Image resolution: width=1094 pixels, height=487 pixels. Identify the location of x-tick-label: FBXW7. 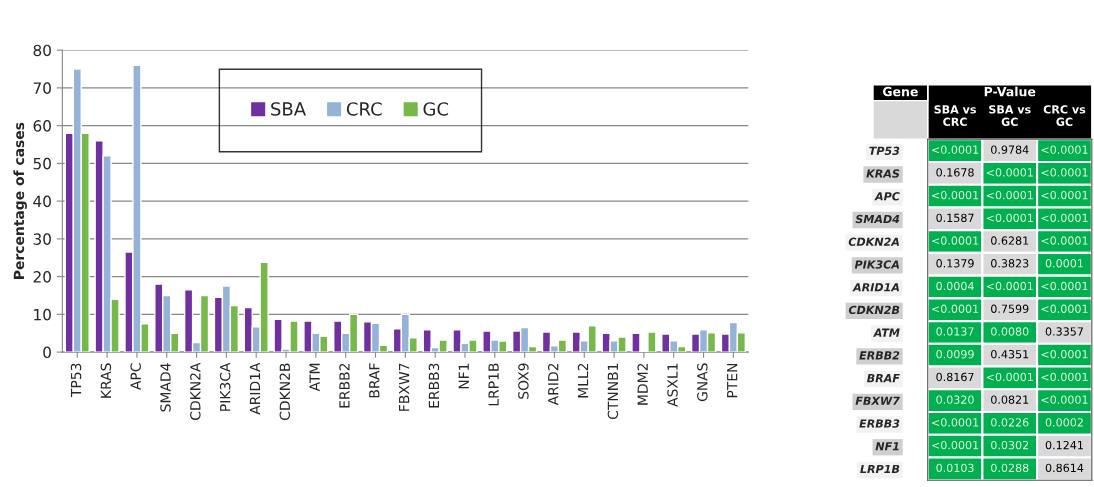
(404, 387).